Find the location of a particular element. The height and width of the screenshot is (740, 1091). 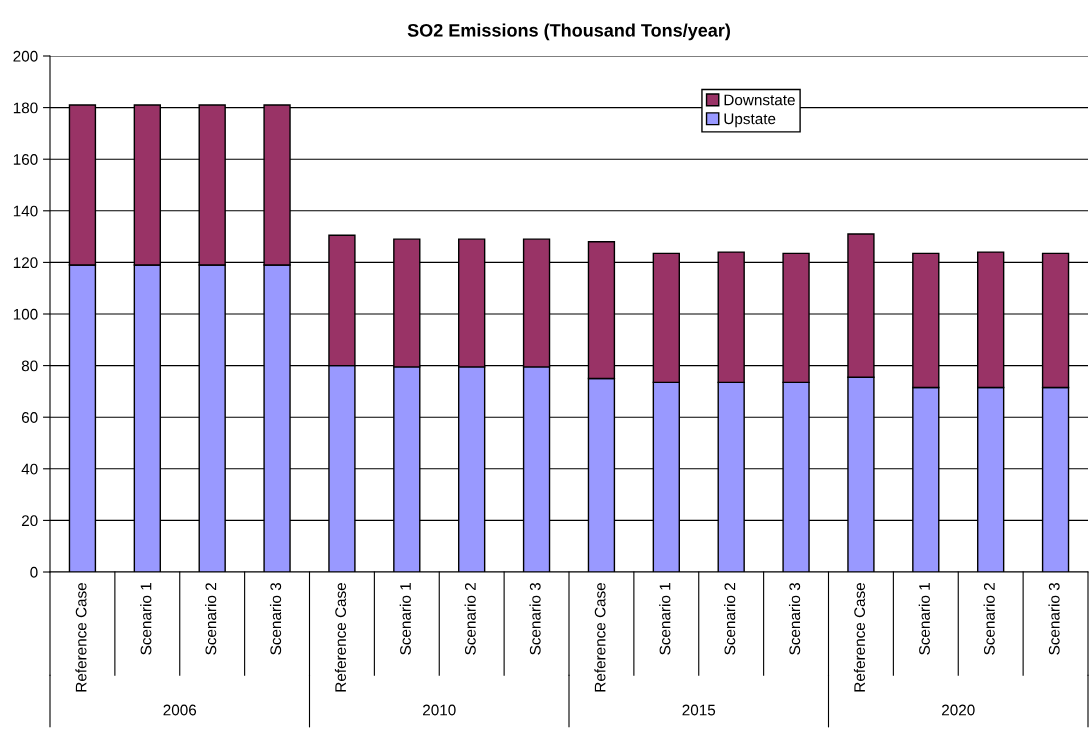

y-tick-label: 60 is located at coordinates (29, 417).